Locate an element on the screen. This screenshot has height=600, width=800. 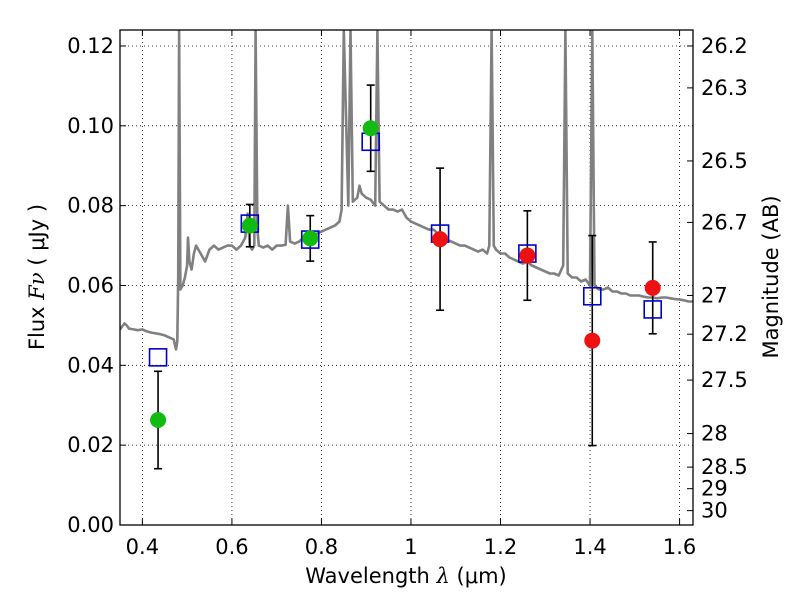
y-tick-label: 0.04 is located at coordinates (90, 365).